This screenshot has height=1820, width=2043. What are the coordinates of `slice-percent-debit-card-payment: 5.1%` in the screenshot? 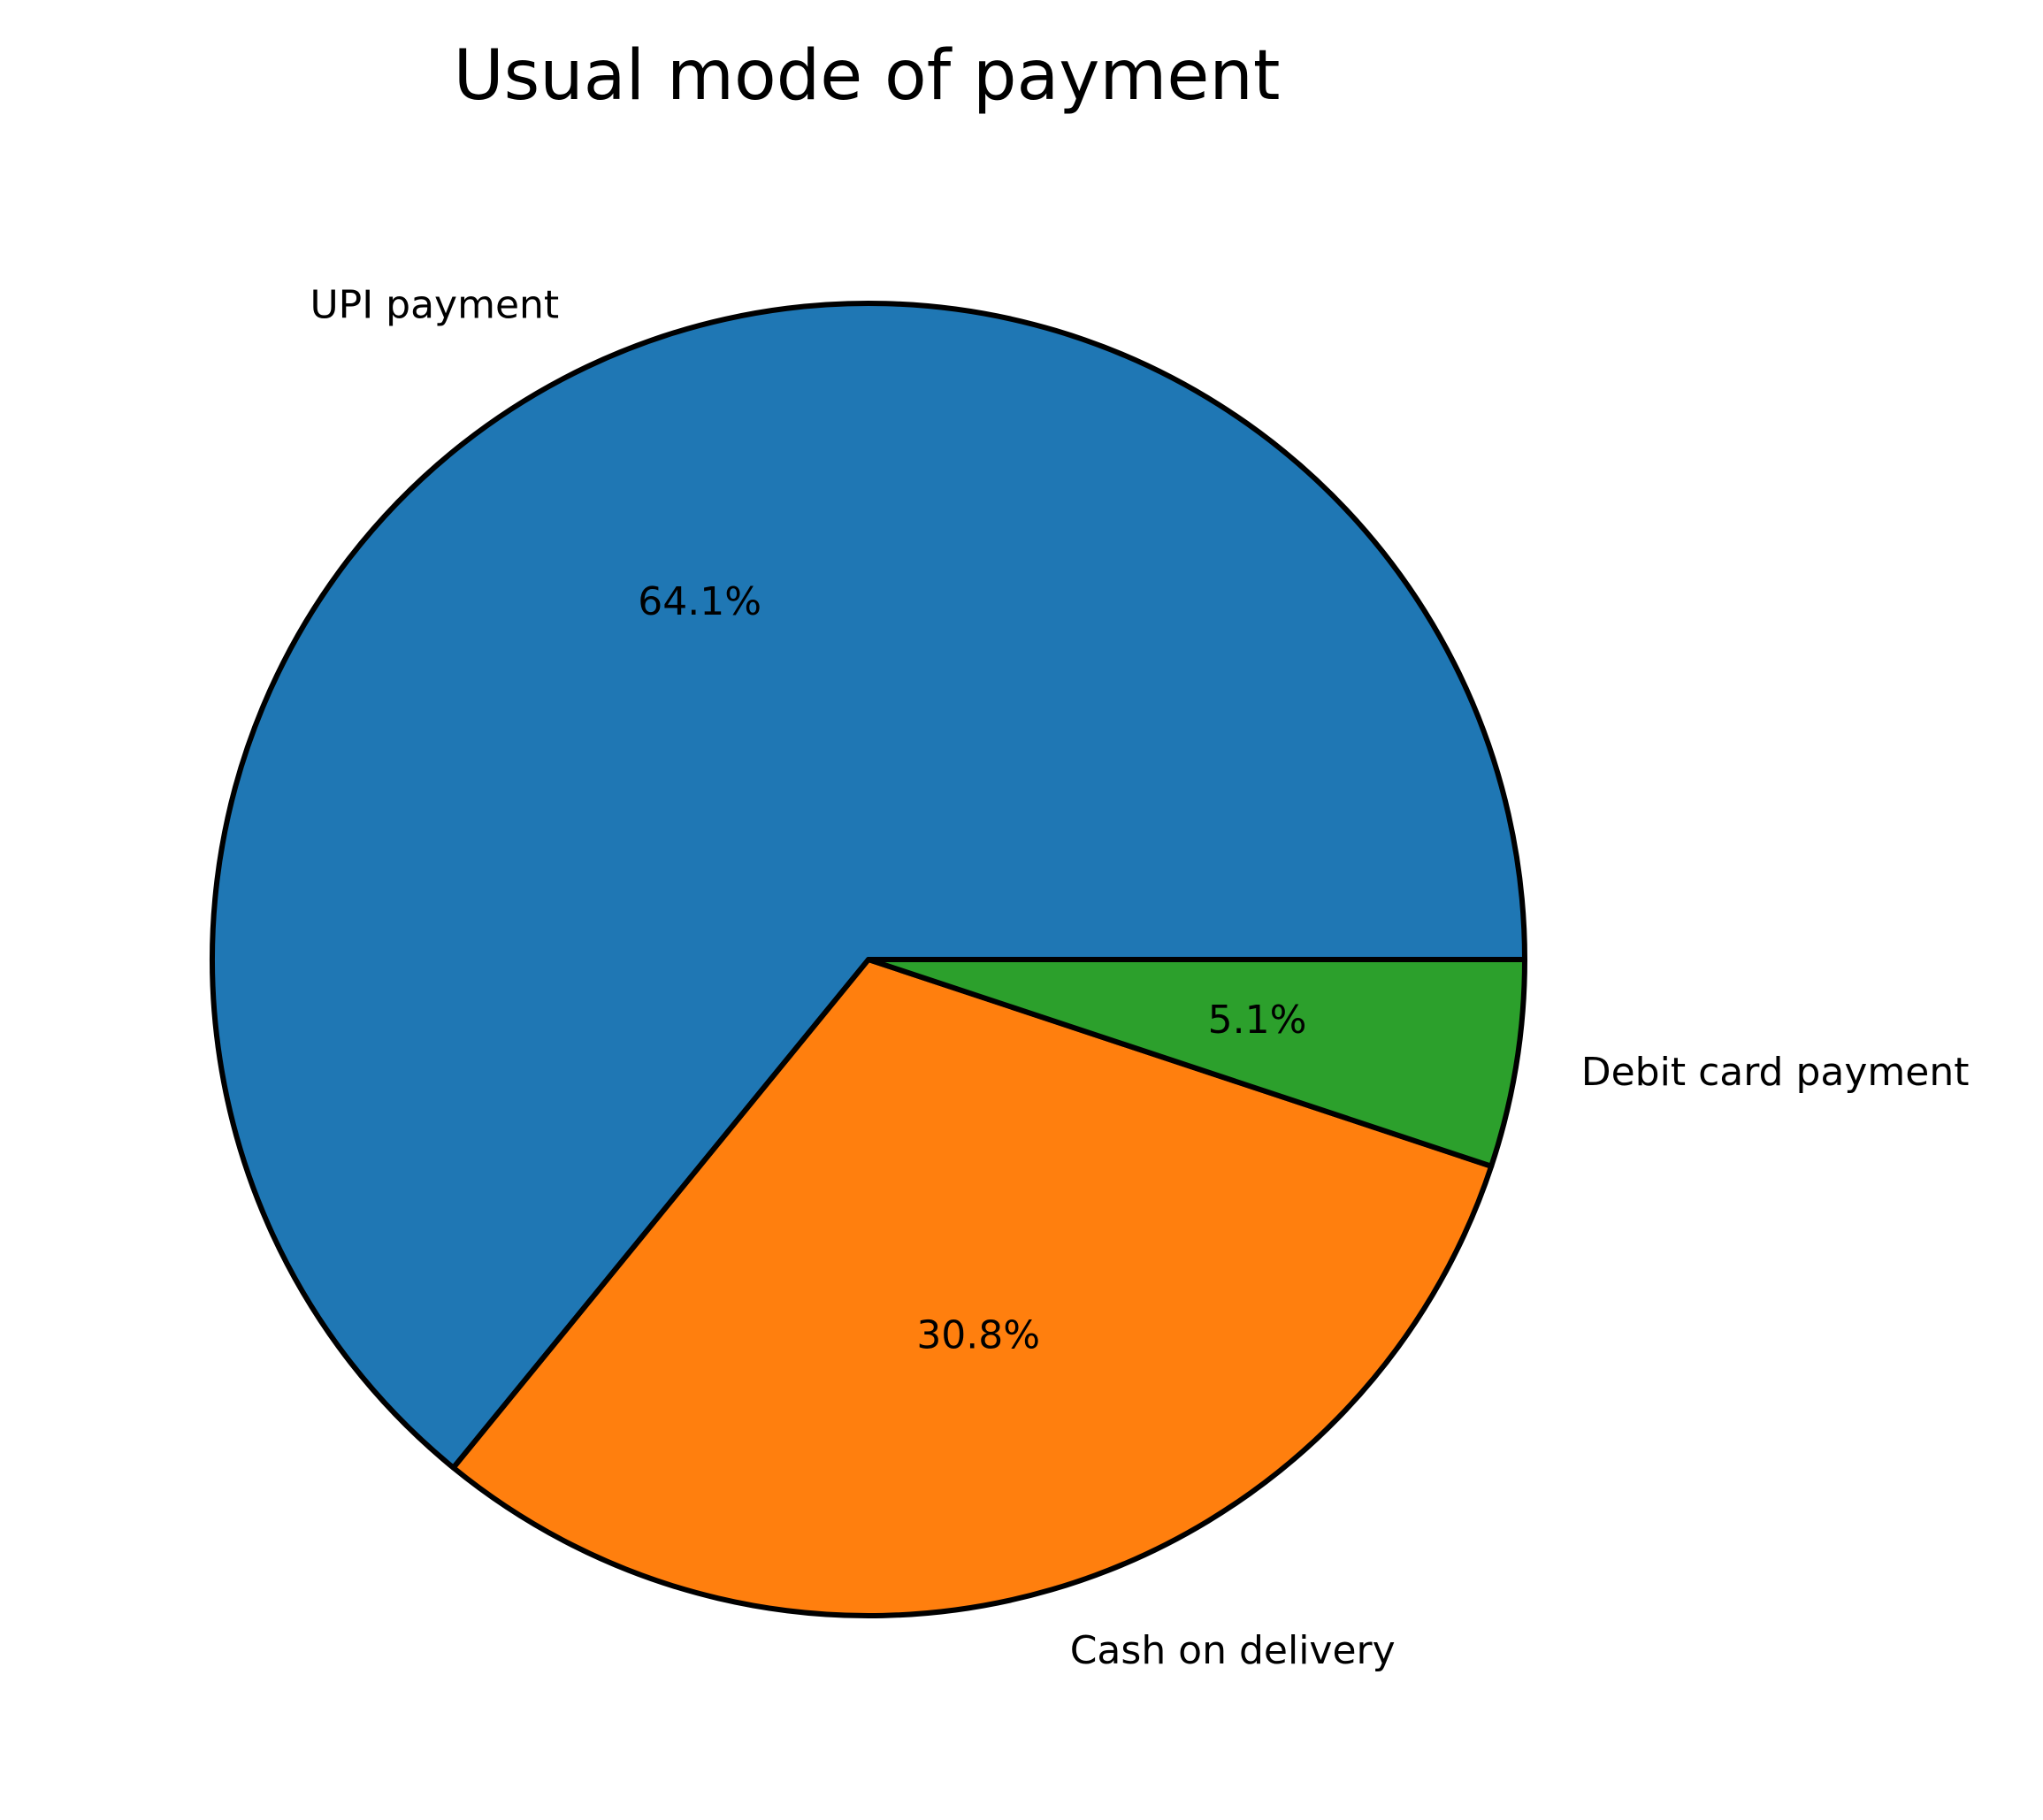 It's located at (1257, 1020).